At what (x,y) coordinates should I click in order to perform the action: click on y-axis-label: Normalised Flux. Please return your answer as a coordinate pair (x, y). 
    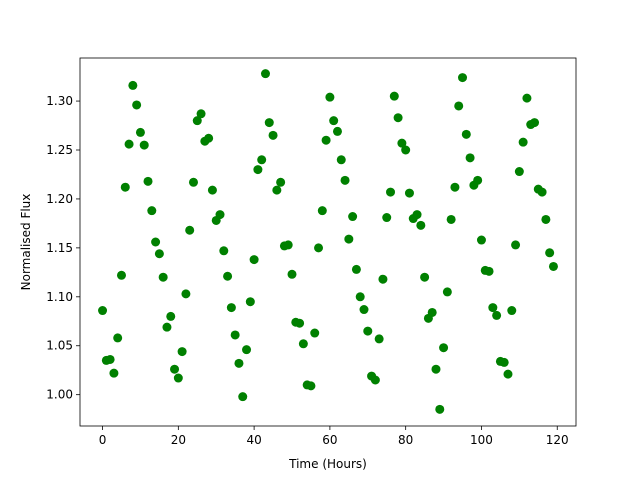
    Looking at the image, I should click on (26, 242).